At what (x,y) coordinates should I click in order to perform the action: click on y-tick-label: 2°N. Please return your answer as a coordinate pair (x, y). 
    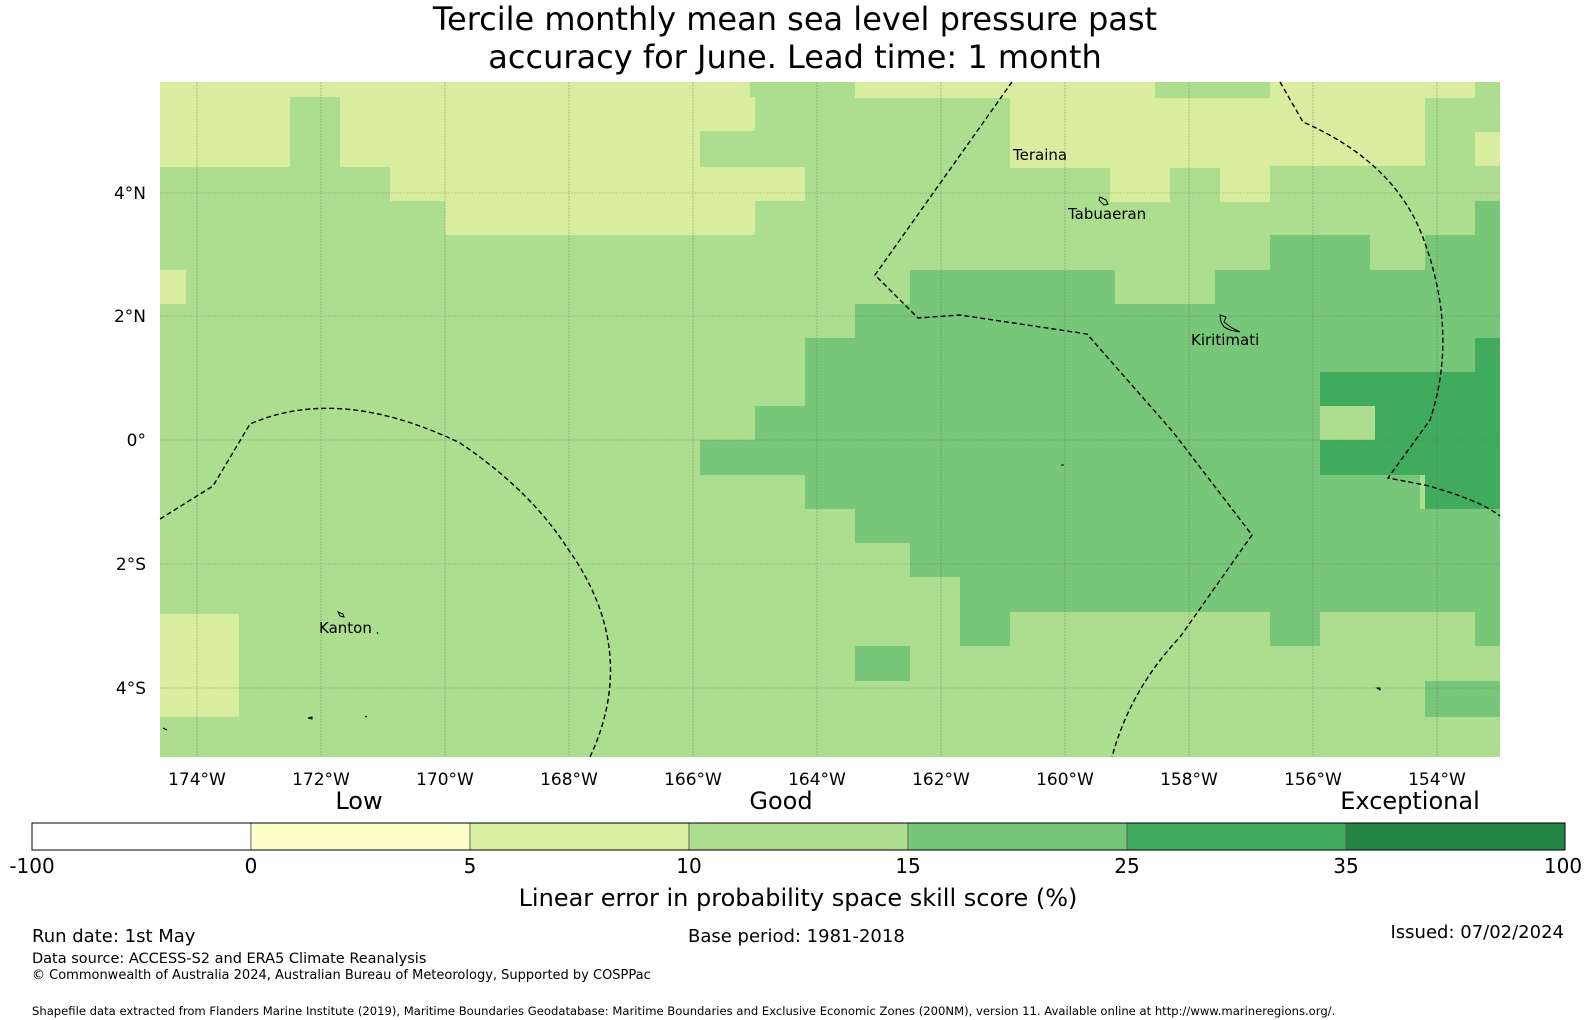
    Looking at the image, I should click on (130, 317).